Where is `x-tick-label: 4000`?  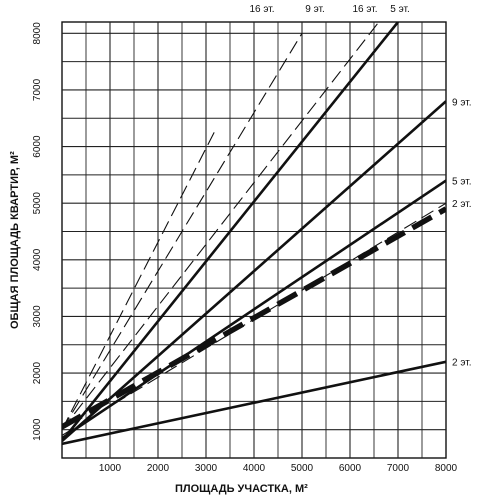 x-tick-label: 4000 is located at coordinates (254, 468).